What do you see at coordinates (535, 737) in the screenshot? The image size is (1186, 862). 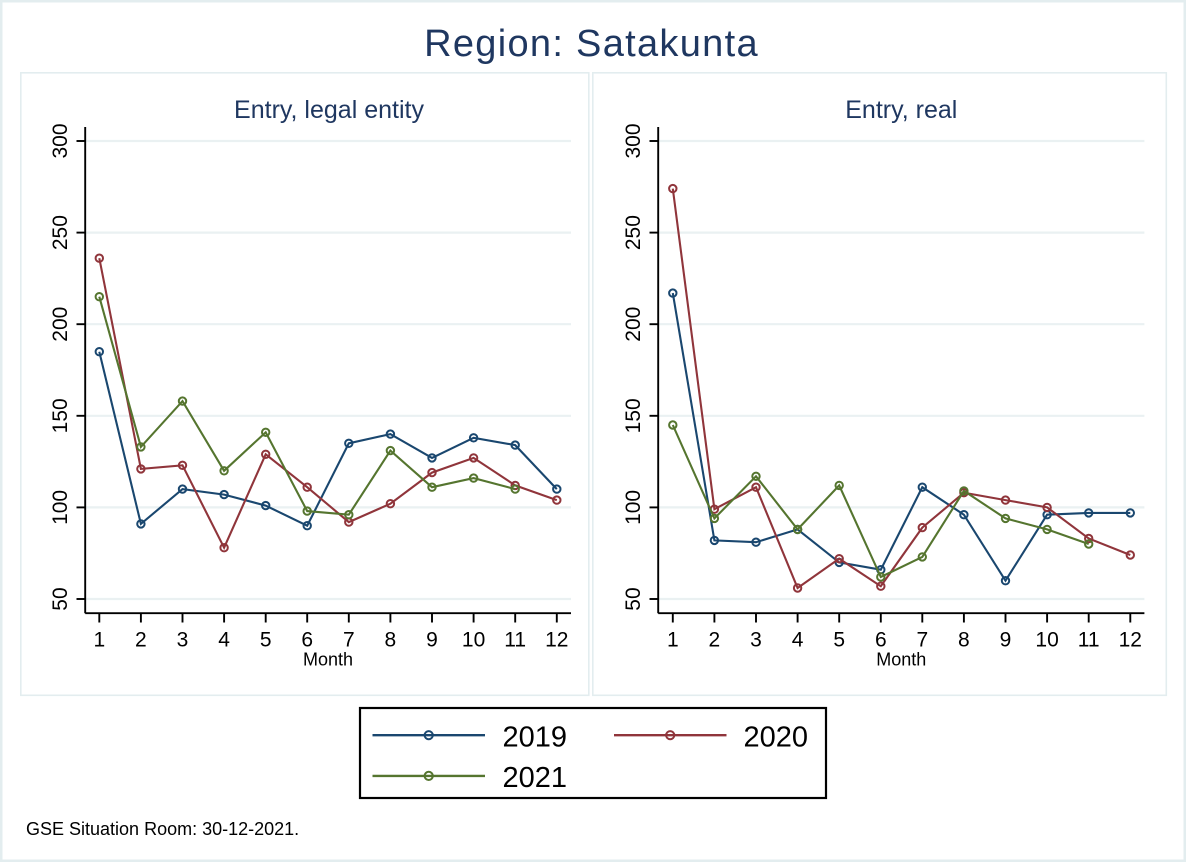 I see `svg-text: 2019` at bounding box center [535, 737].